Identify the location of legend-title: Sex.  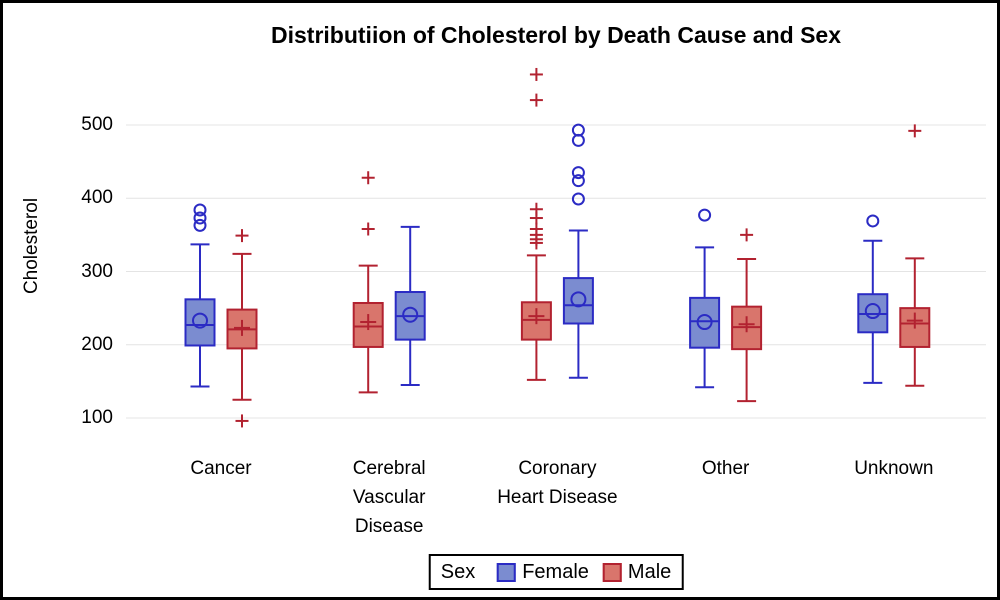
(458, 571).